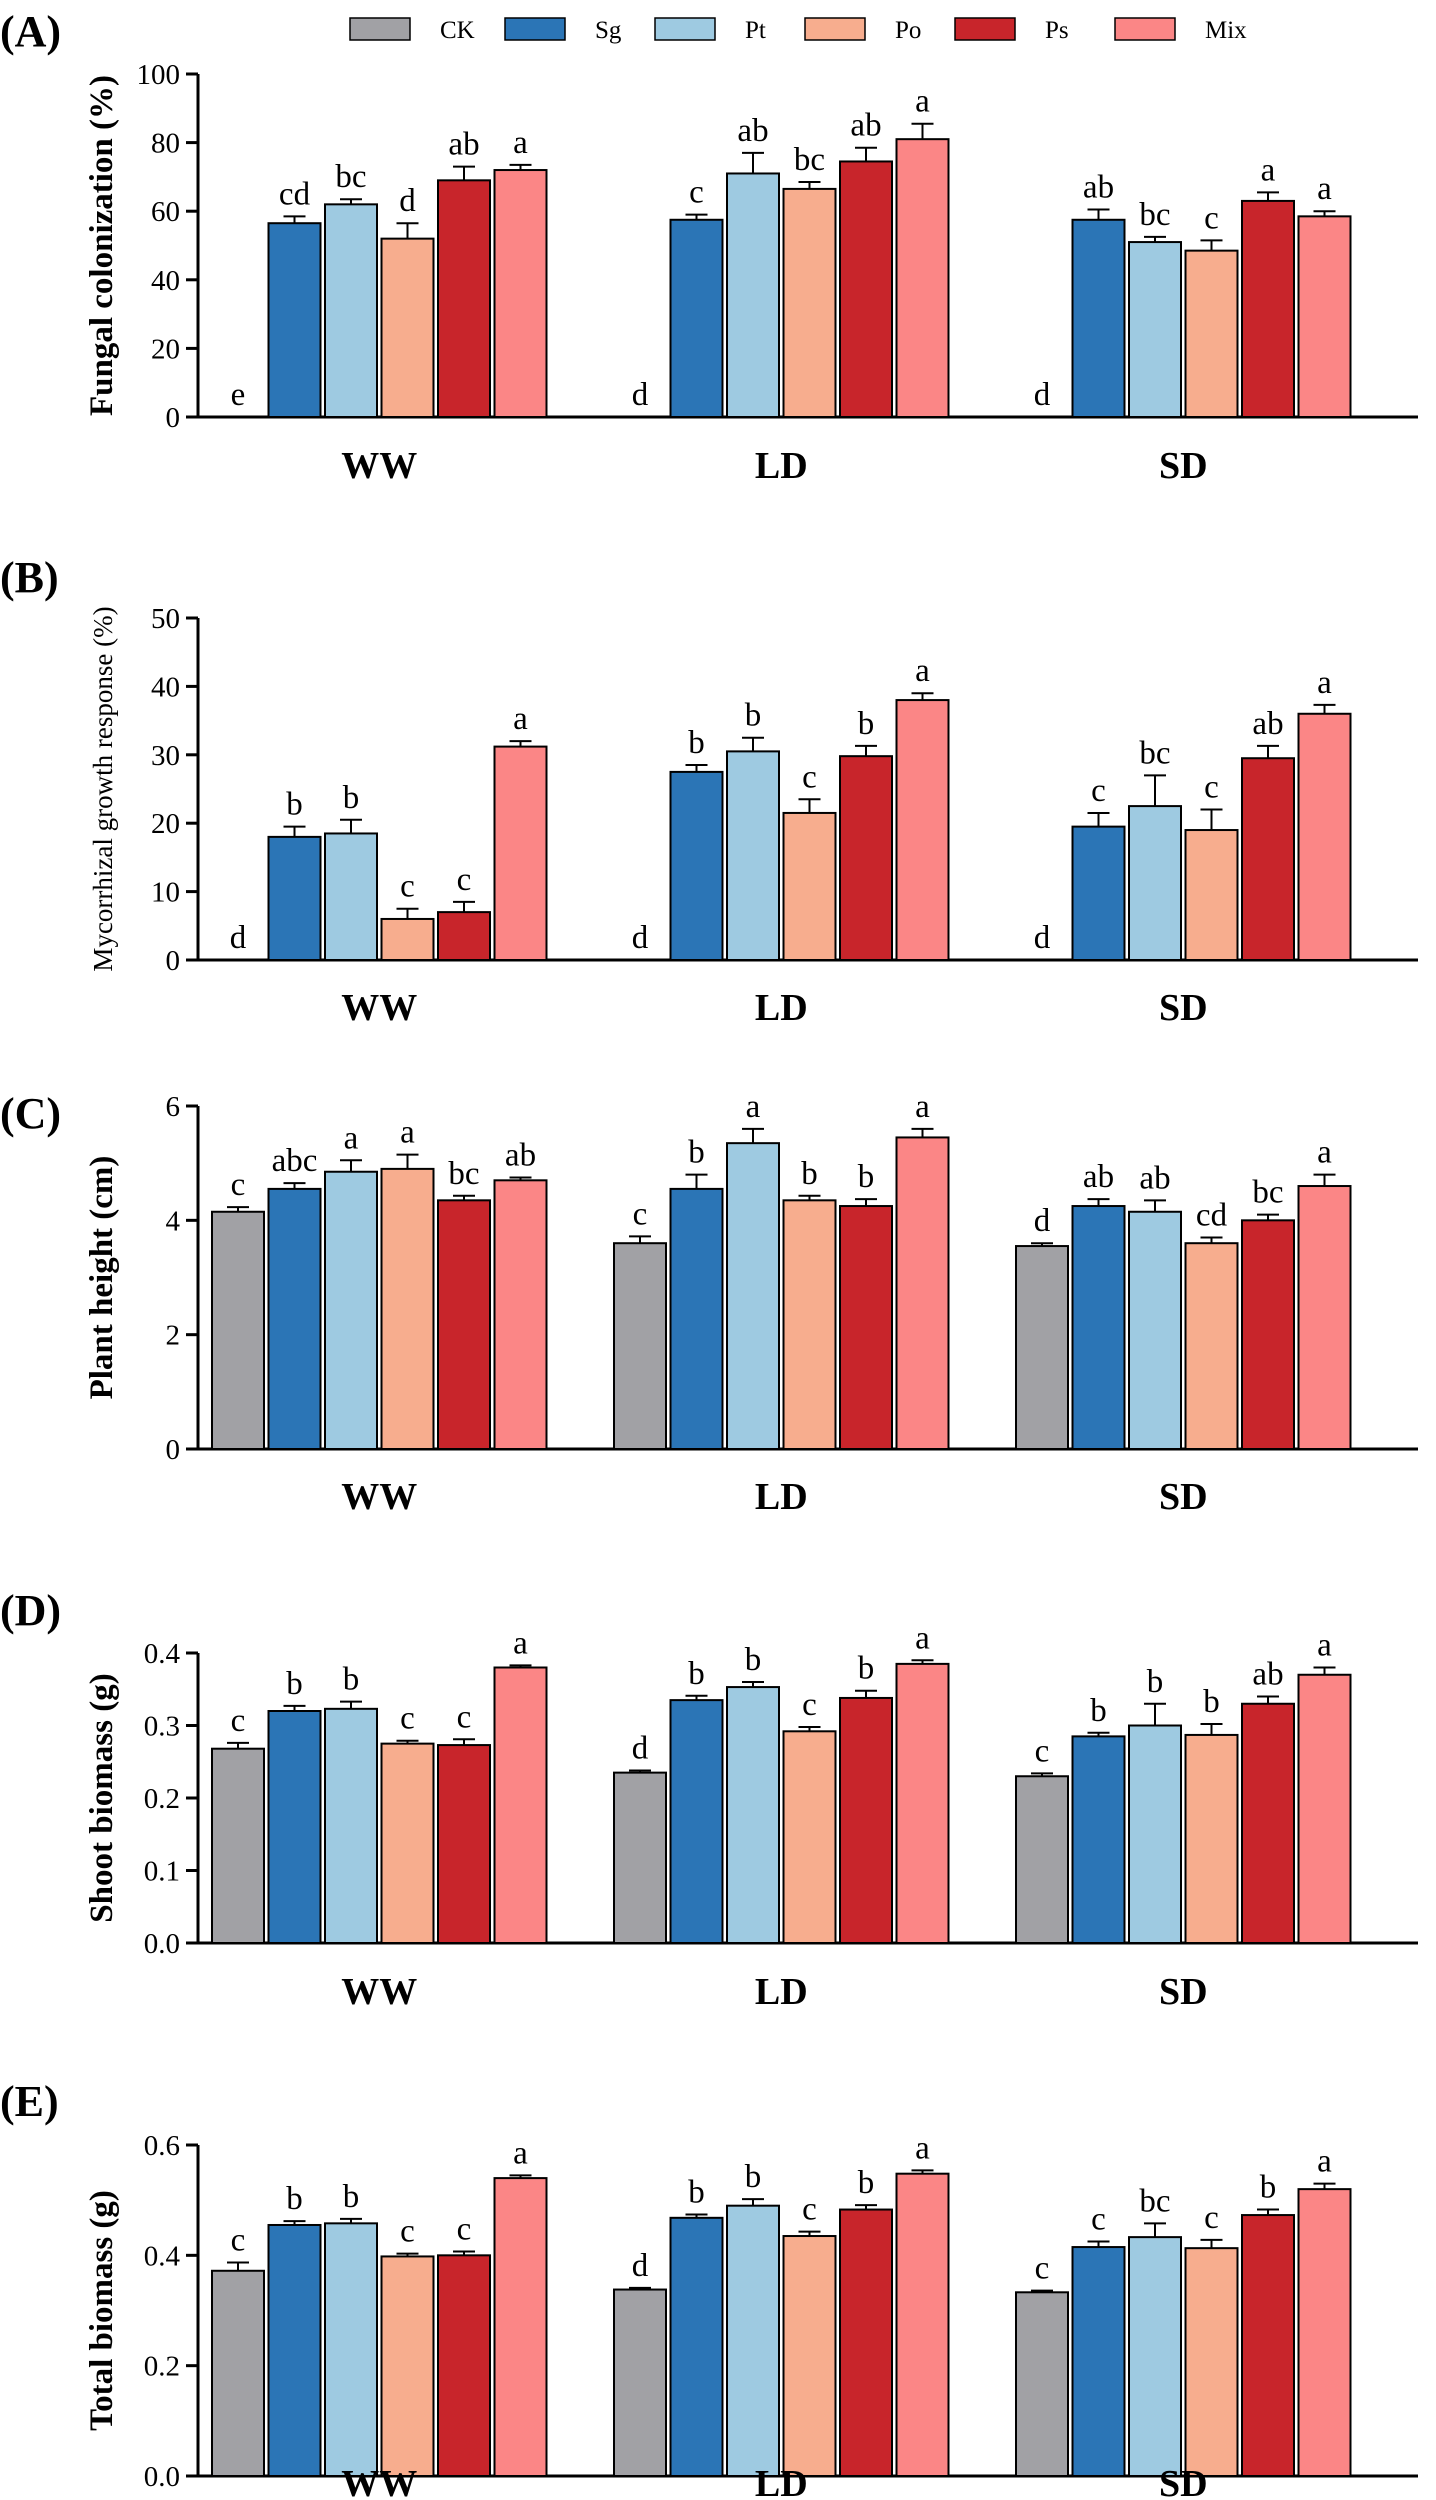  I want to click on y-tick-label: 0.2, so click(162, 2367).